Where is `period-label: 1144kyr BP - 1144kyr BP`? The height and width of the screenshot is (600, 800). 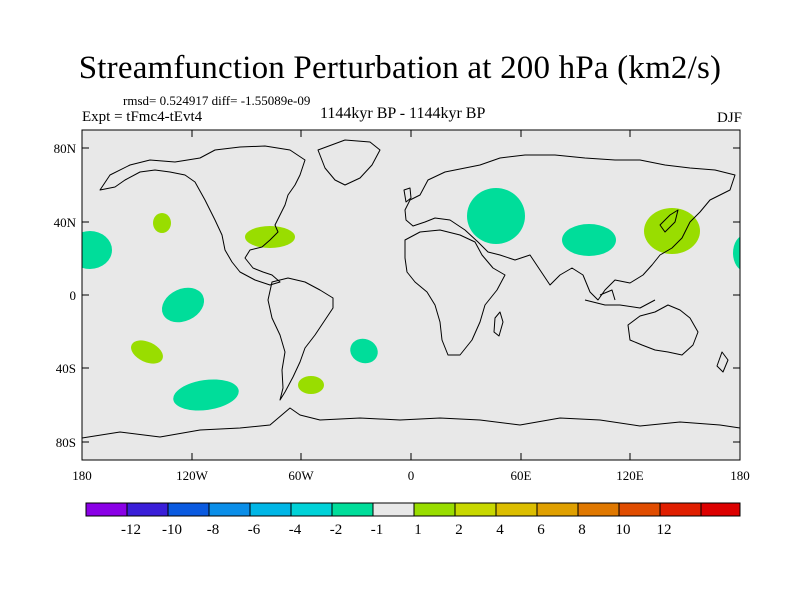 period-label: 1144kyr BP - 1144kyr BP is located at coordinates (403, 113).